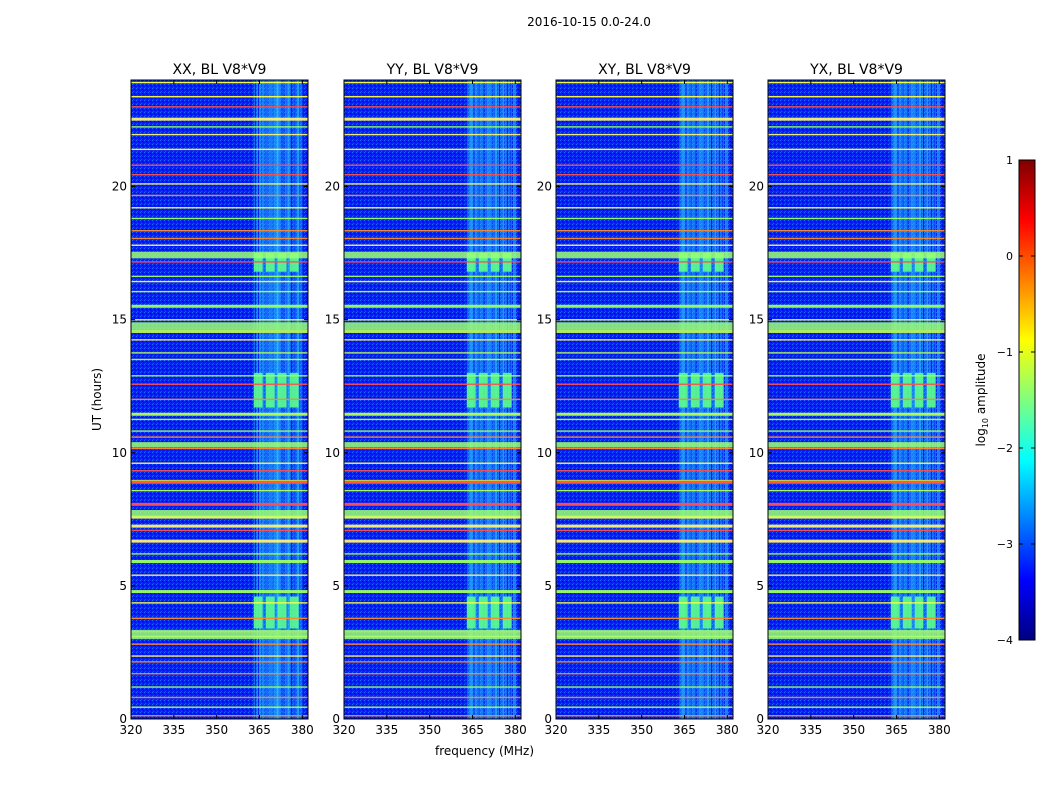  I want to click on colorbar-ticks: −4 −3 −2 −1 0 1, so click(1016, 400).